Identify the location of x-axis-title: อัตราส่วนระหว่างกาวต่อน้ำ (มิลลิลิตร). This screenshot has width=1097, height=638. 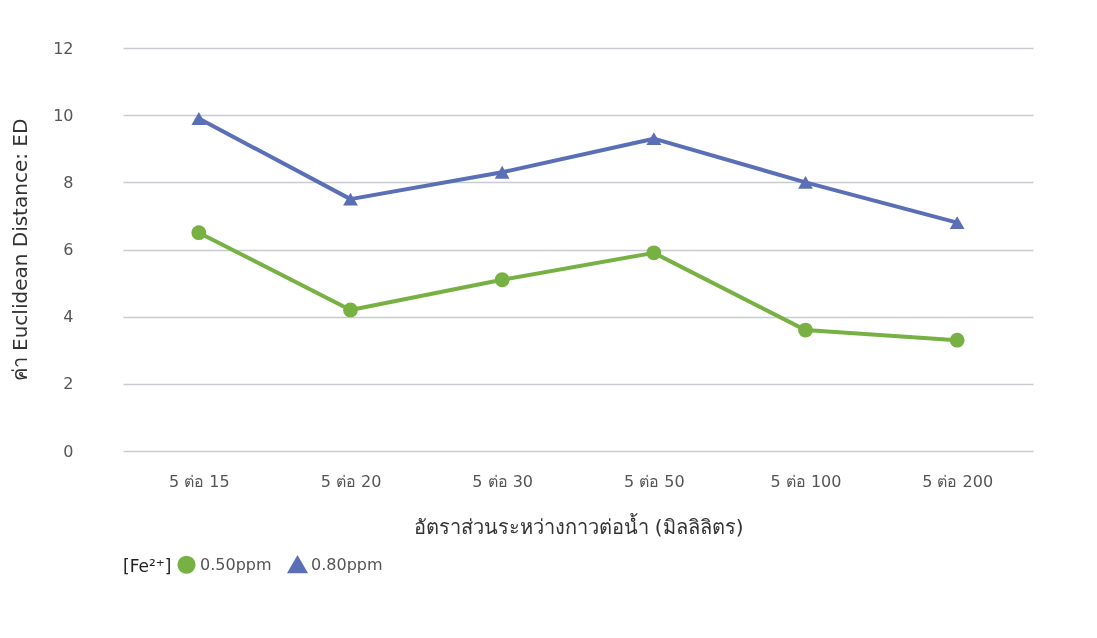
(578, 525).